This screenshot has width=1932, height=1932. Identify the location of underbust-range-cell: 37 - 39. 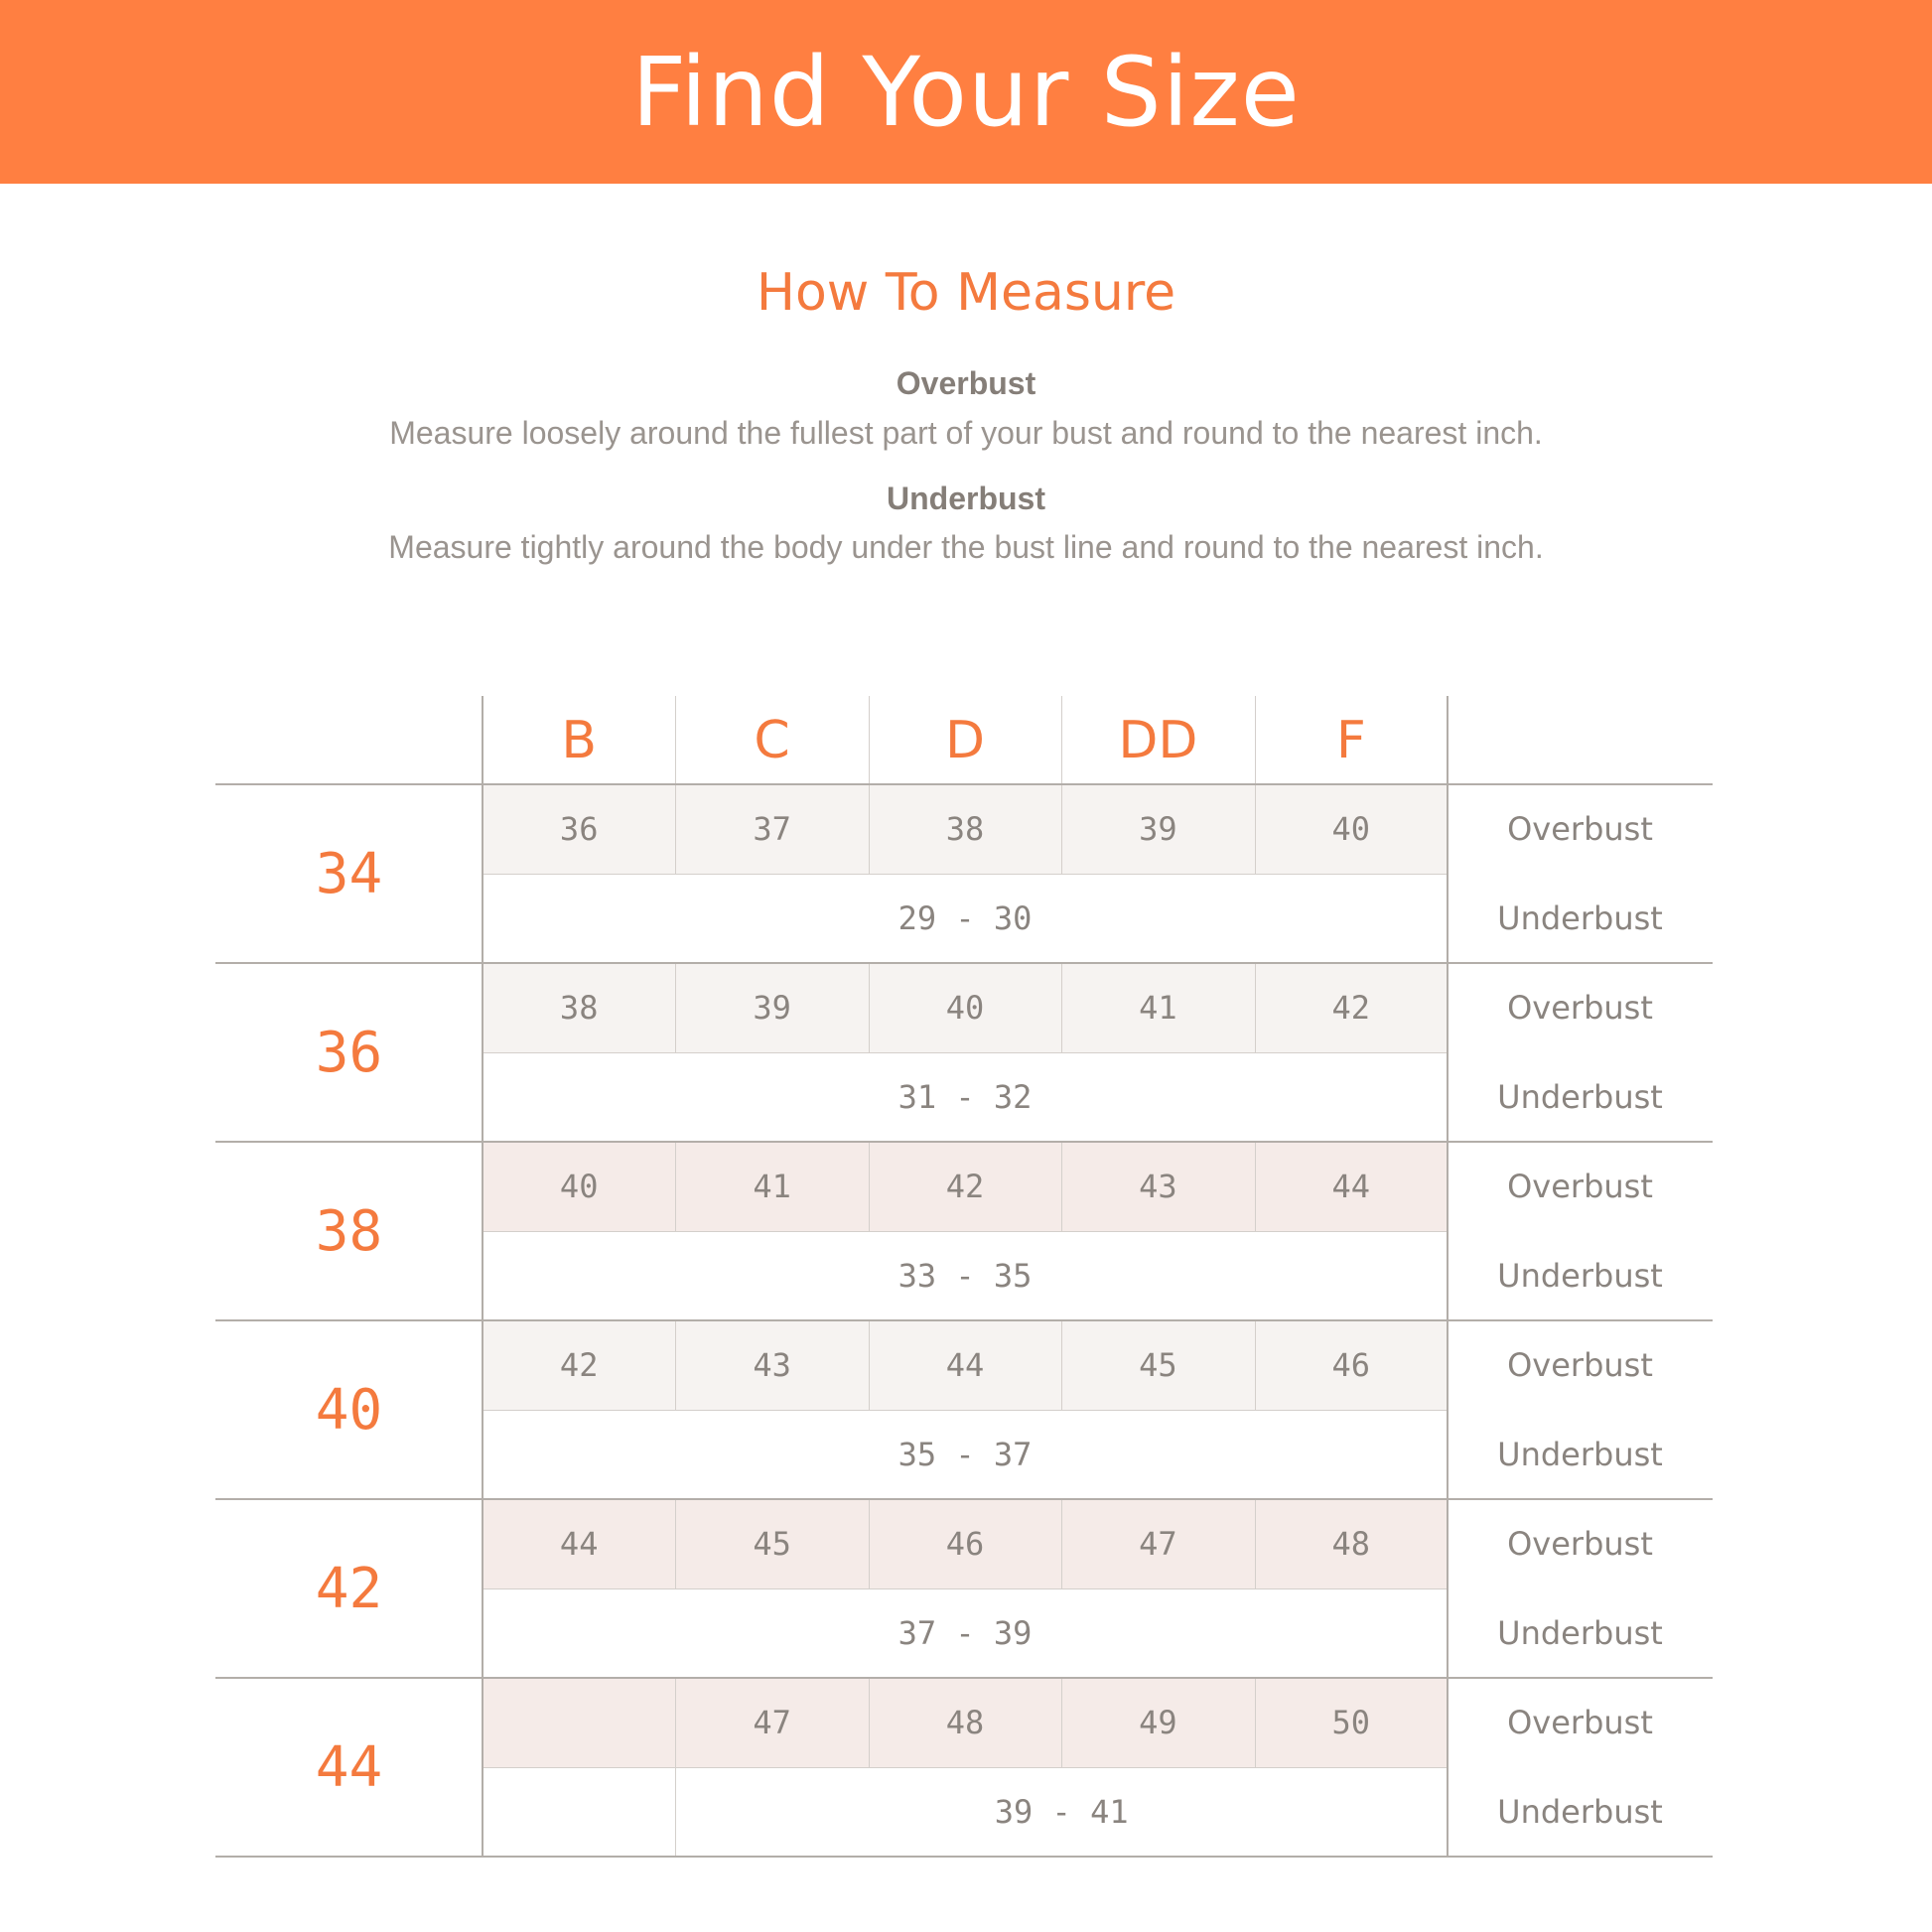
(965, 1633).